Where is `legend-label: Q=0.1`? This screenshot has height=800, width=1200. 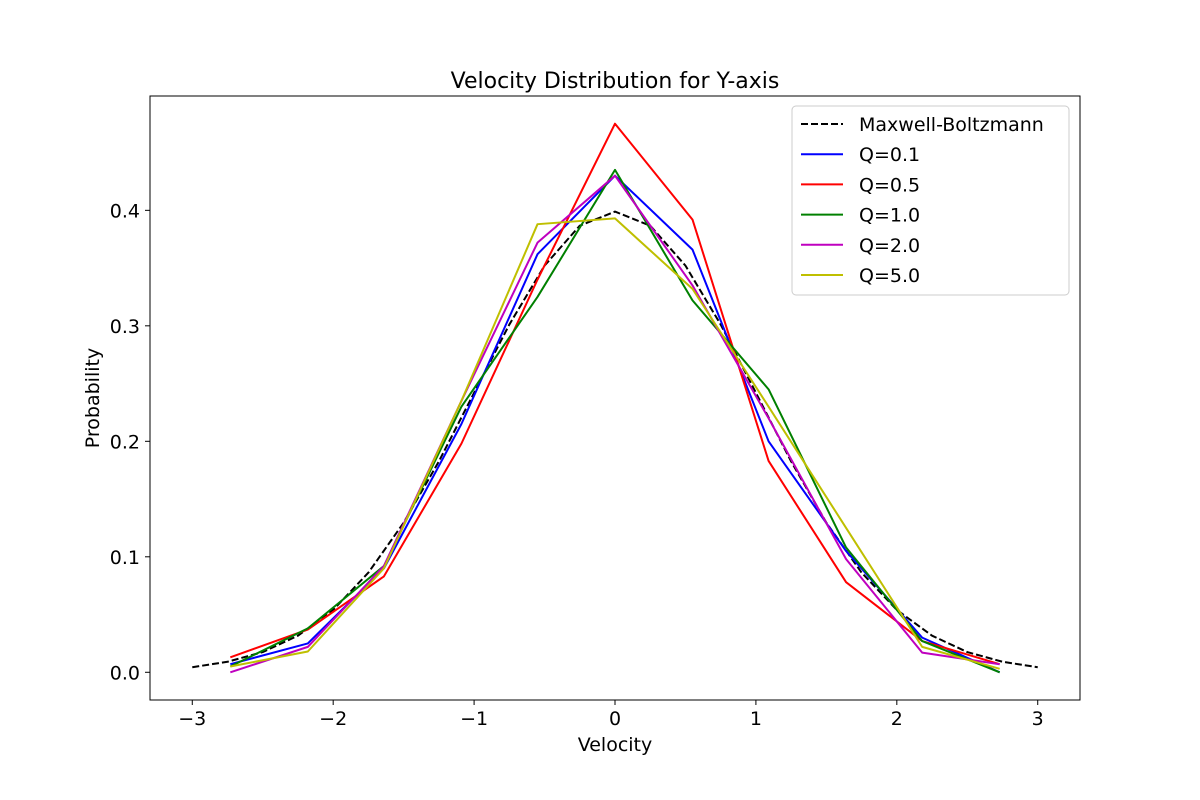 legend-label: Q=0.1 is located at coordinates (889, 155).